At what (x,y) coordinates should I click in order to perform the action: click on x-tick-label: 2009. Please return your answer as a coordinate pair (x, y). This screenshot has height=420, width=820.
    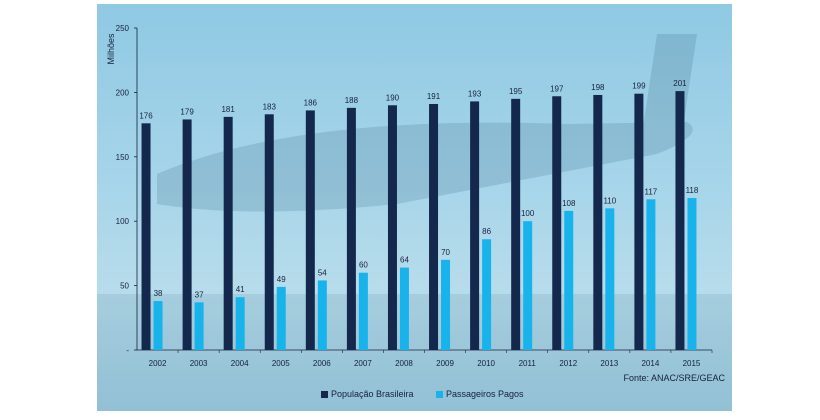
    Looking at the image, I should click on (445, 363).